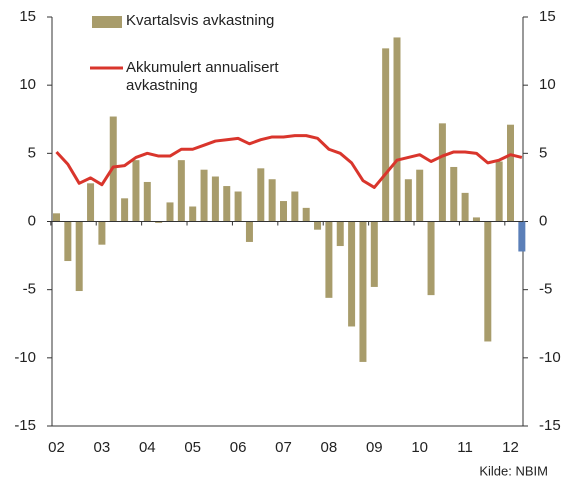 This screenshot has height=489, width=568. I want to click on y2-tick-label: 10, so click(547, 84).